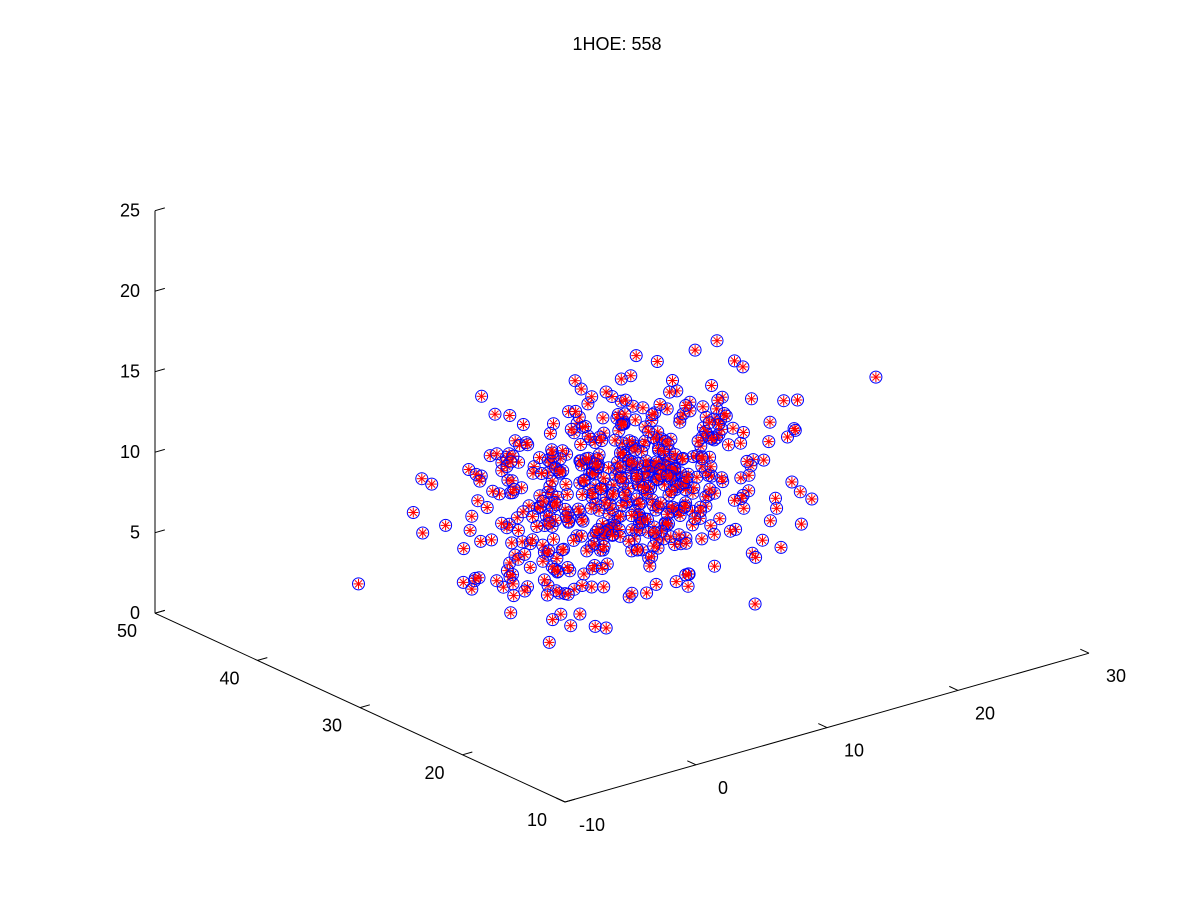 The image size is (1201, 901). Describe the element at coordinates (159, 370) in the screenshot. I see `z-tick-mark` at that location.